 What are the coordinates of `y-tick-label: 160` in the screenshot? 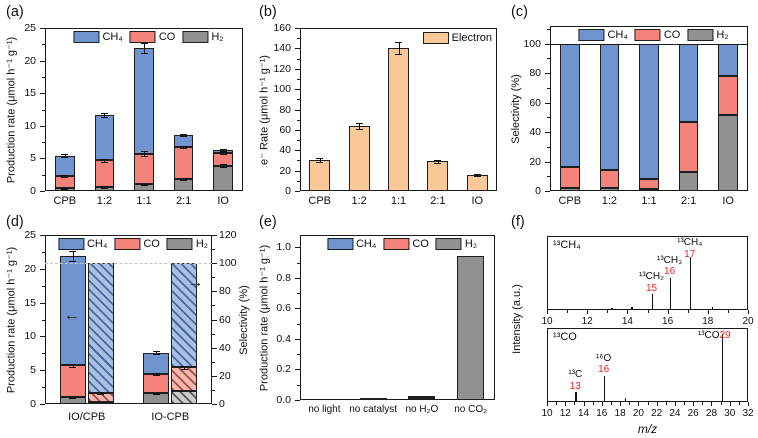 It's located at (282, 28).